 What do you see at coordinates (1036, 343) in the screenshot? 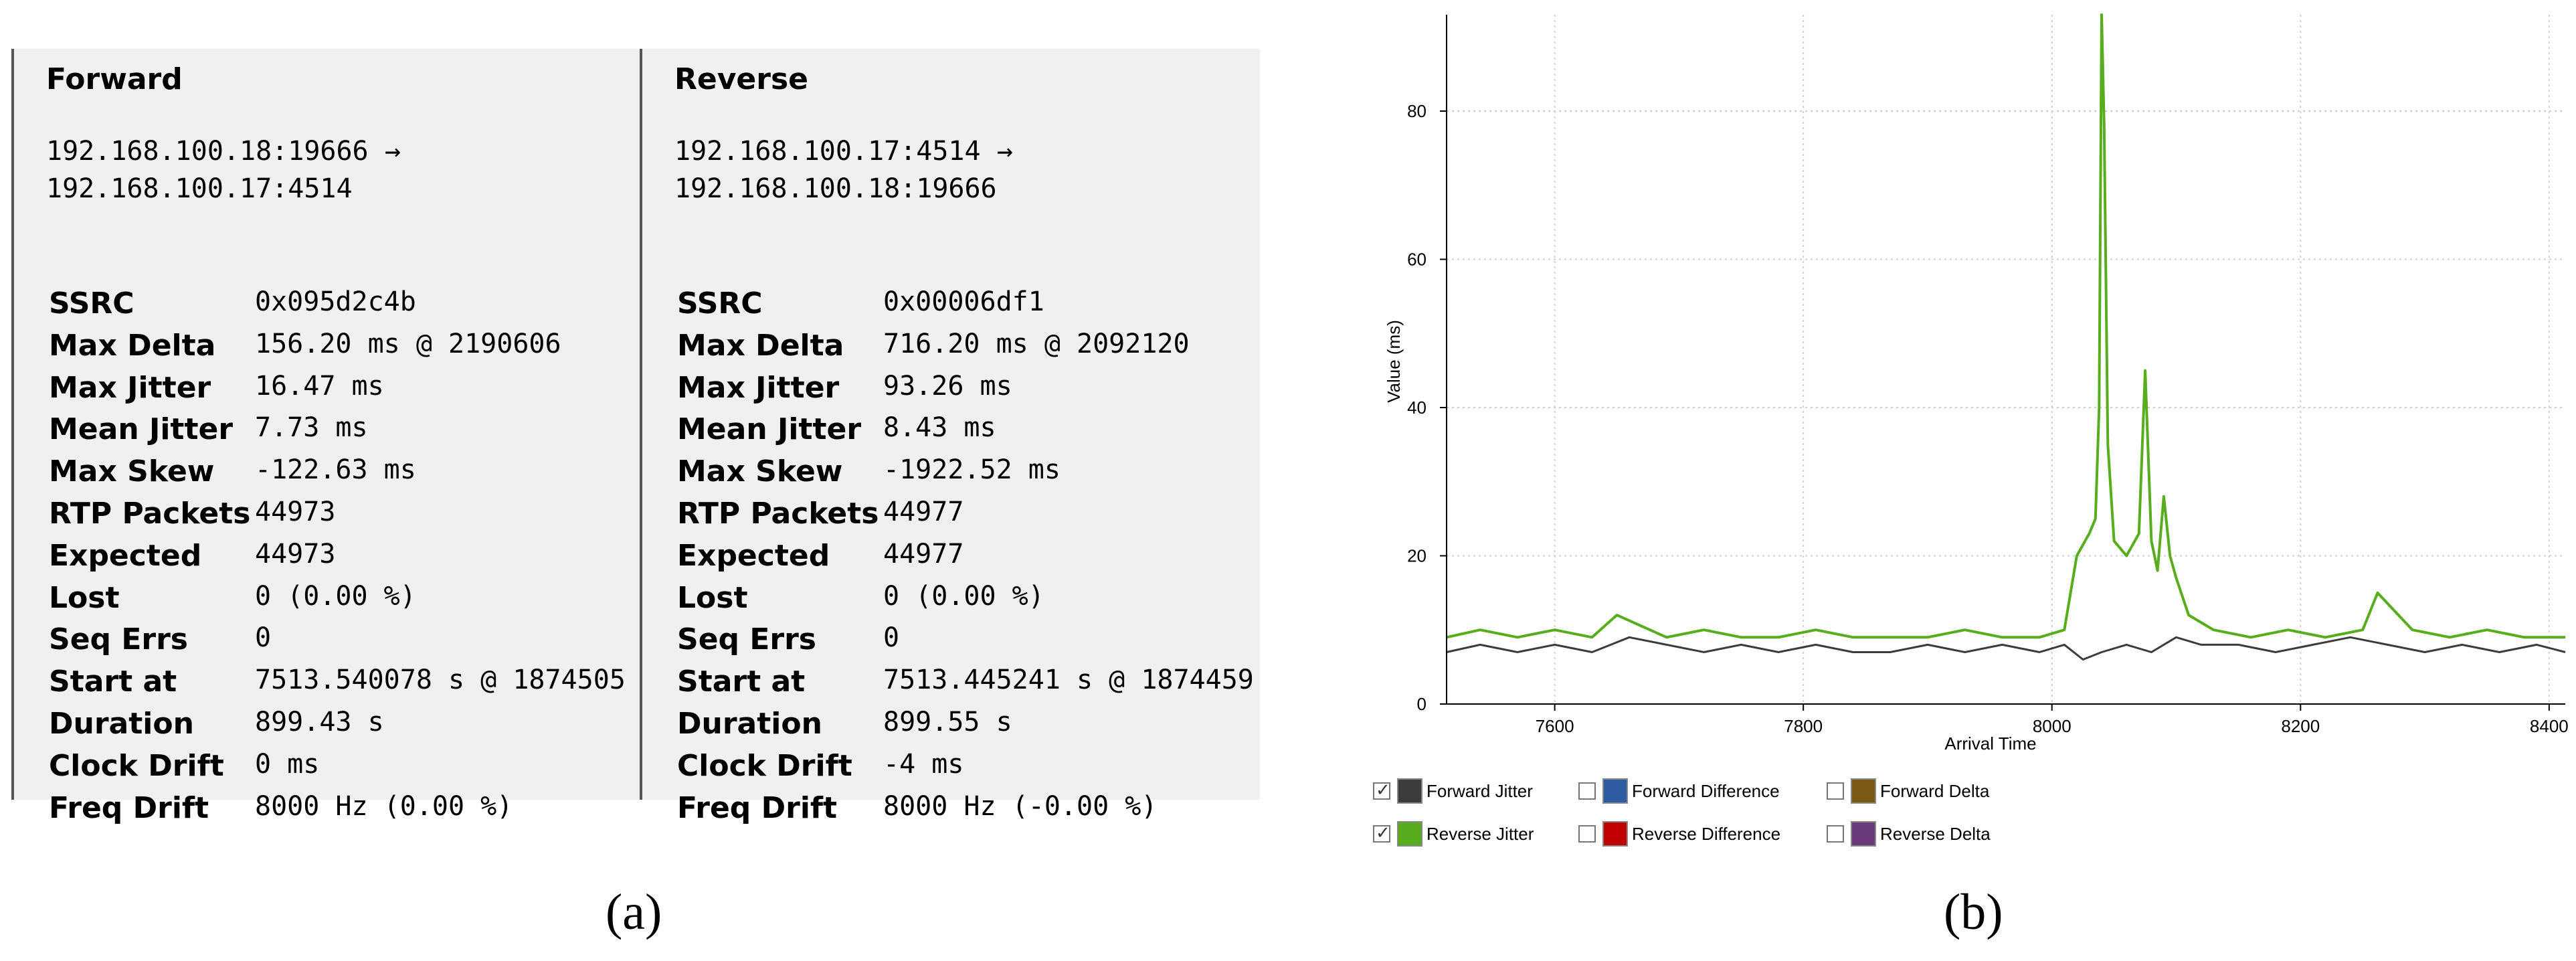
I see `stat-value: 716.20 ms @ 2092120` at bounding box center [1036, 343].